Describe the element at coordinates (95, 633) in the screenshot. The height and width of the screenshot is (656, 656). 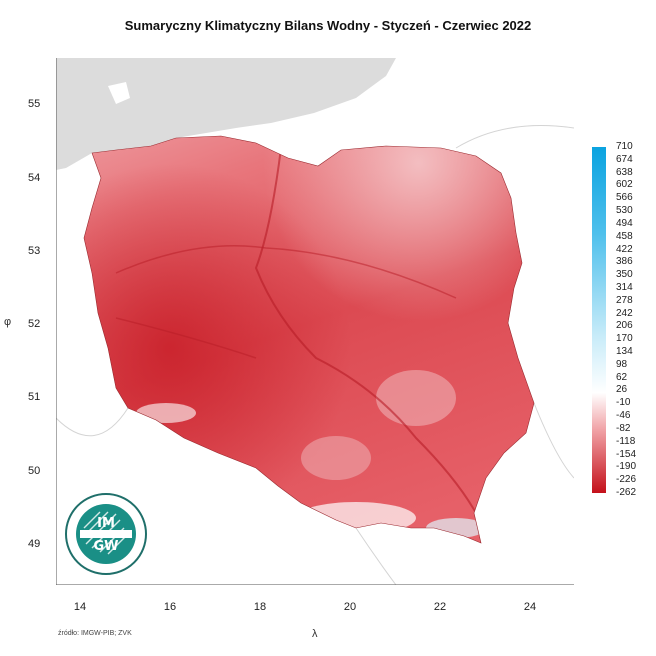
I see `source-note: źródło: IMGW-PIB; ZVK` at that location.